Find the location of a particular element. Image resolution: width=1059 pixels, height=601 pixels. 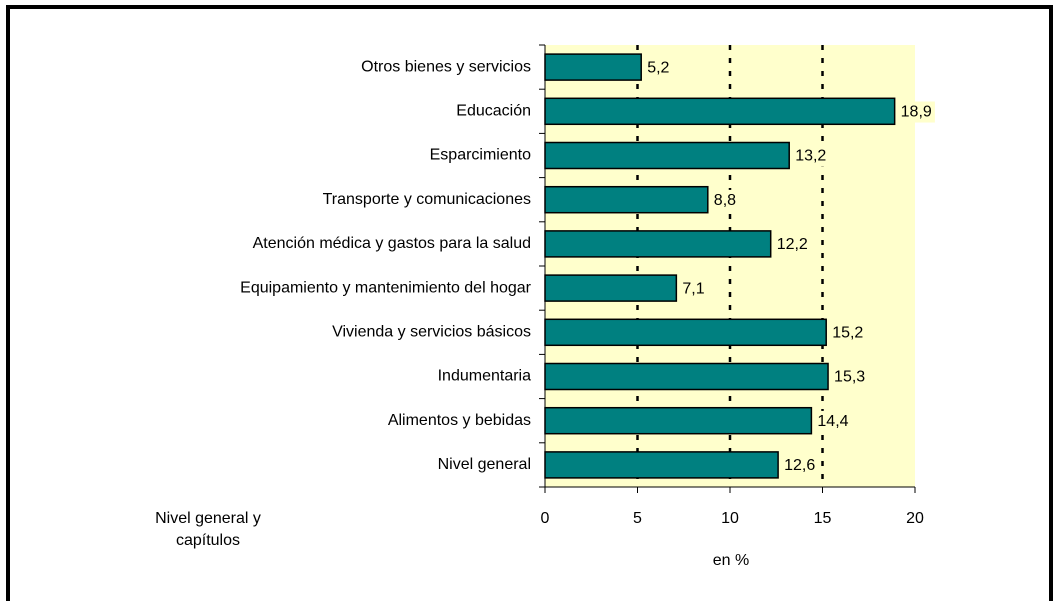

data-label: 7,1 is located at coordinates (693, 288).